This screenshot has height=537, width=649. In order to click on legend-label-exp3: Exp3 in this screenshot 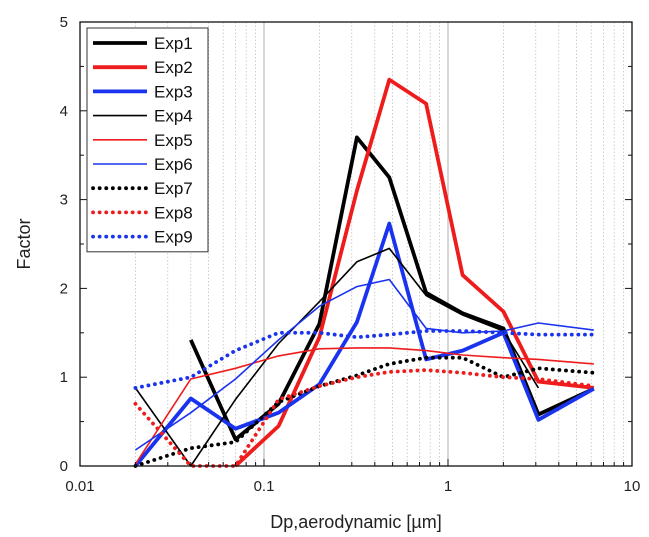, I will do `click(173, 91)`.